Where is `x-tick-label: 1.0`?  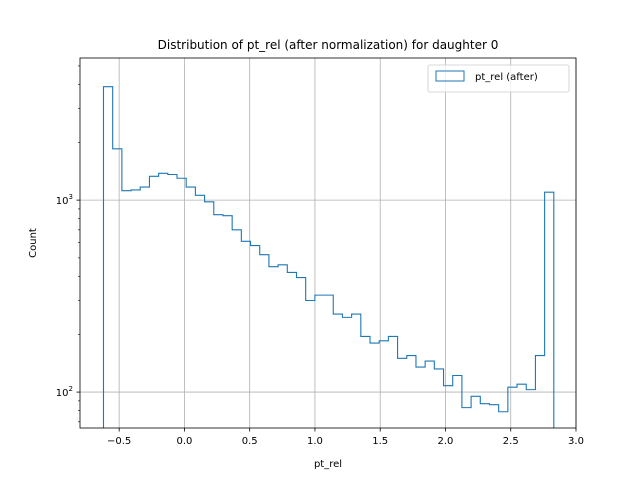 x-tick-label: 1.0 is located at coordinates (315, 441).